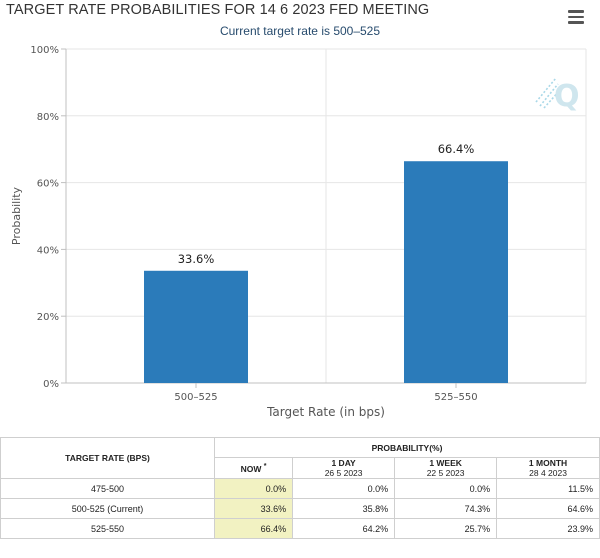 The height and width of the screenshot is (558, 600). What do you see at coordinates (344, 528) in the screenshot?
I see `value-cell: 64.2%` at bounding box center [344, 528].